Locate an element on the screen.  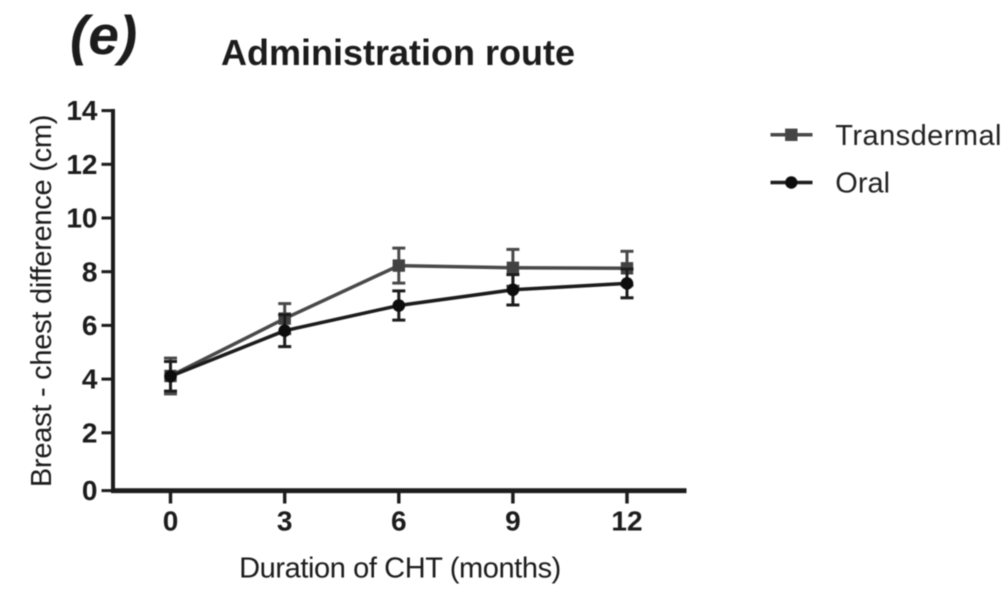
svg-text: Duration of CHT (months) is located at coordinates (400, 569).